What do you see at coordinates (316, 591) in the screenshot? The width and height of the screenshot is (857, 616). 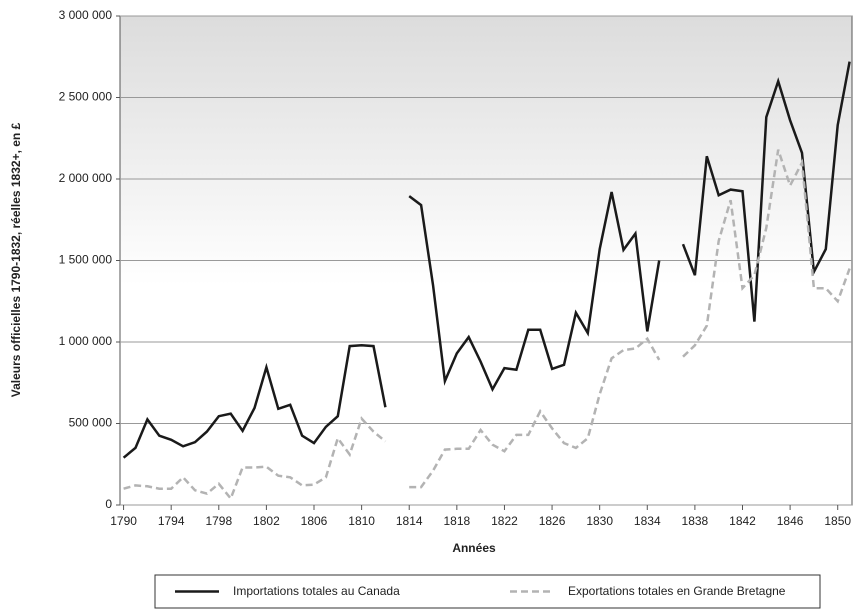 I see `legend-label: Importations totales au Canada` at bounding box center [316, 591].